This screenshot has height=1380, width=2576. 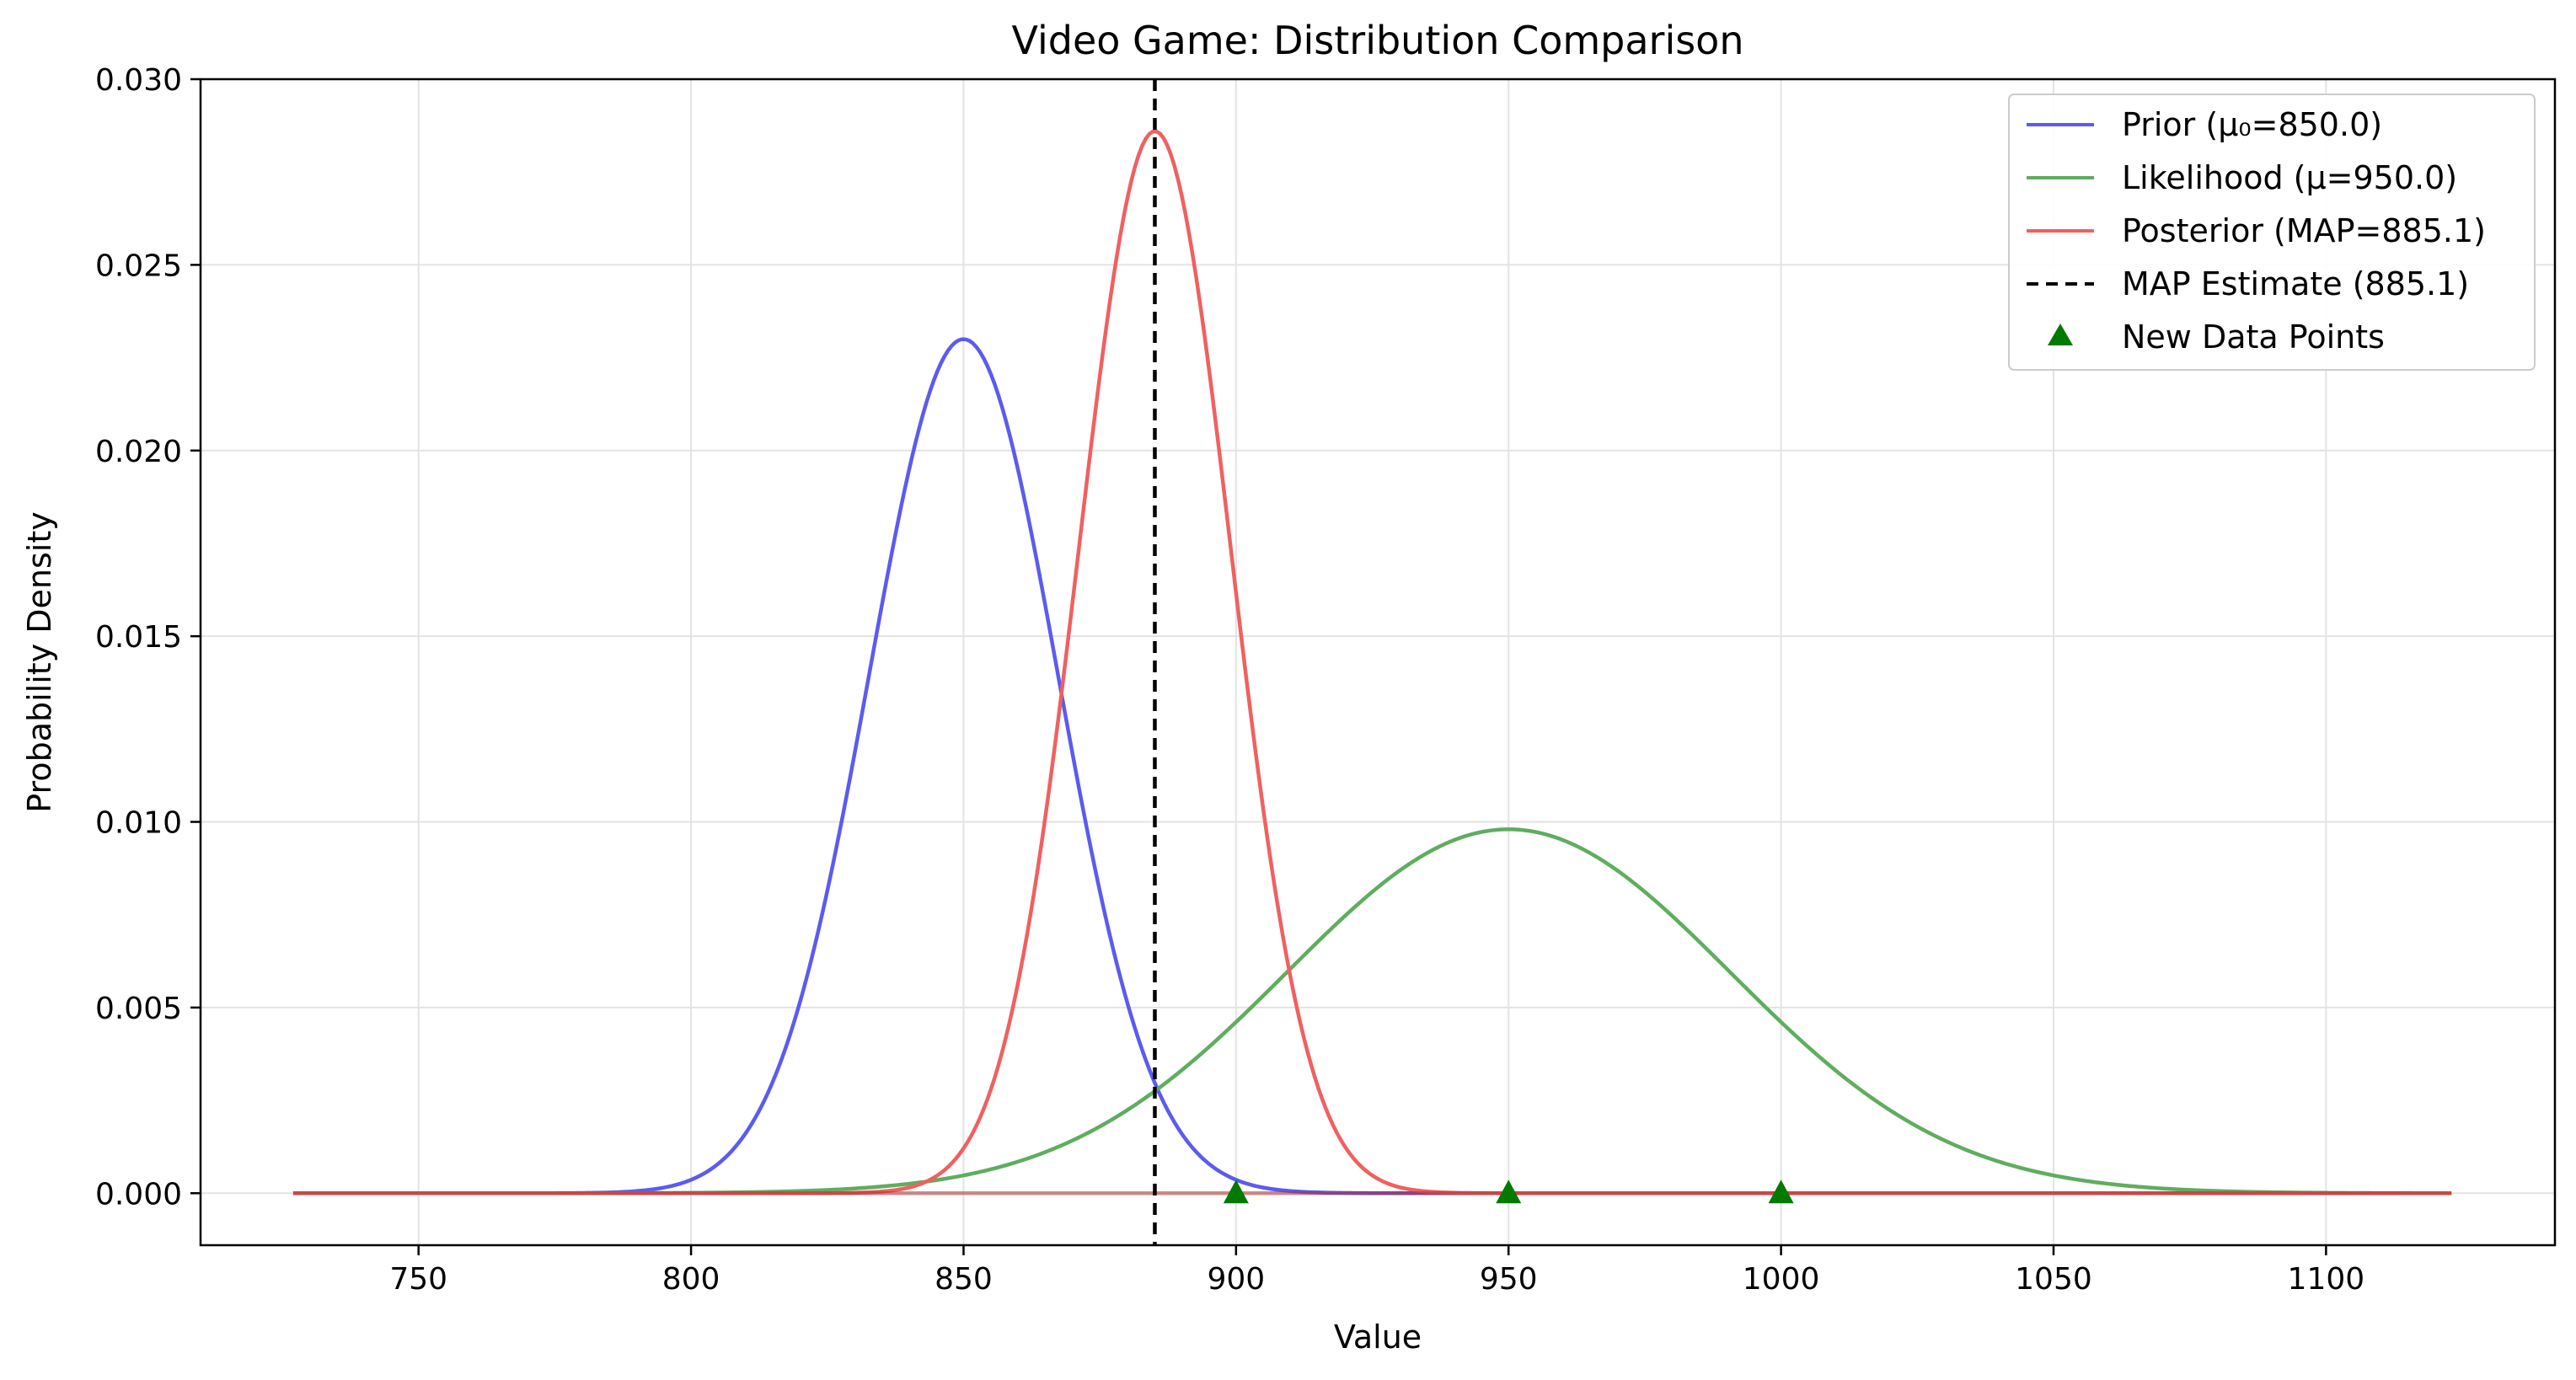 What do you see at coordinates (1509, 1280) in the screenshot?
I see `x-tick-label: 950` at bounding box center [1509, 1280].